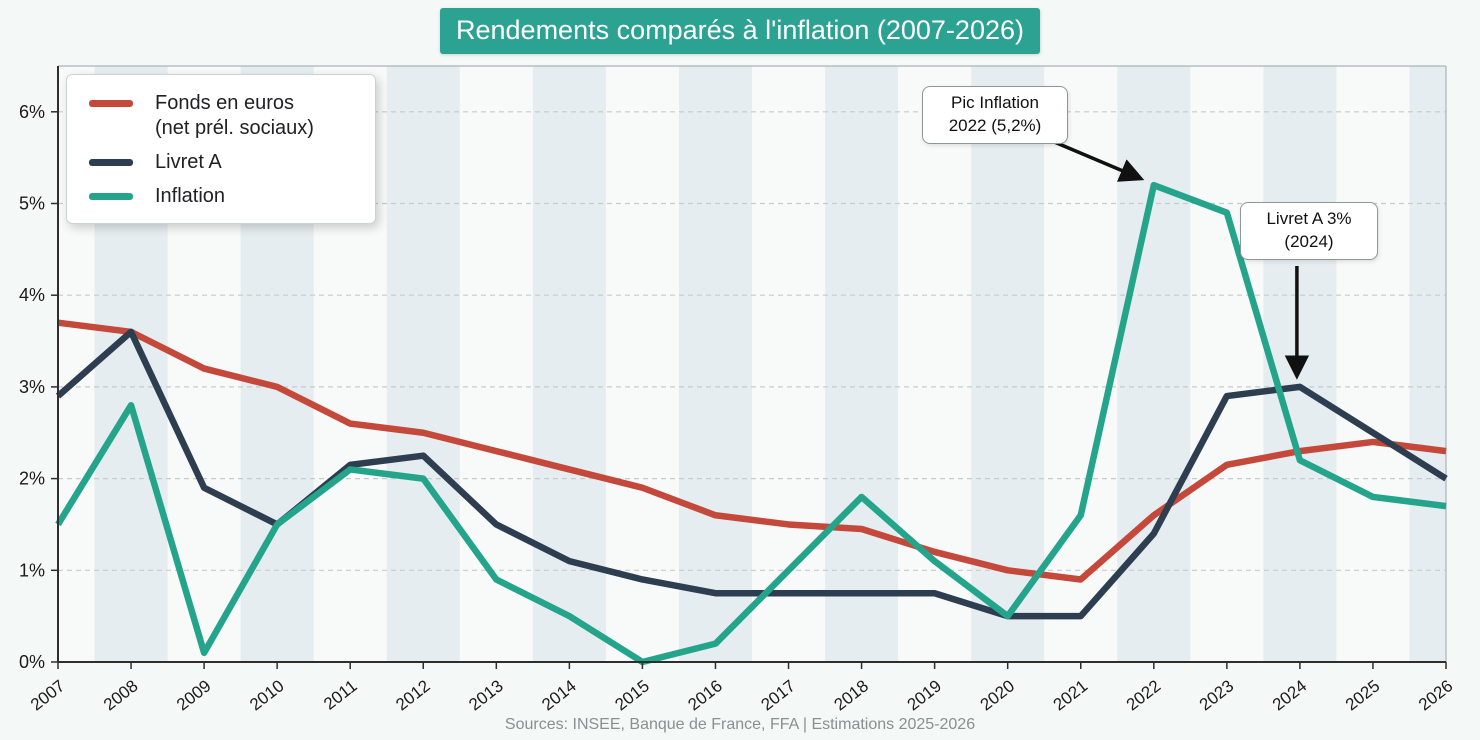 Image resolution: width=1480 pixels, height=740 pixels. What do you see at coordinates (190, 196) in the screenshot?
I see `legend-label-inflation: Inflation` at bounding box center [190, 196].